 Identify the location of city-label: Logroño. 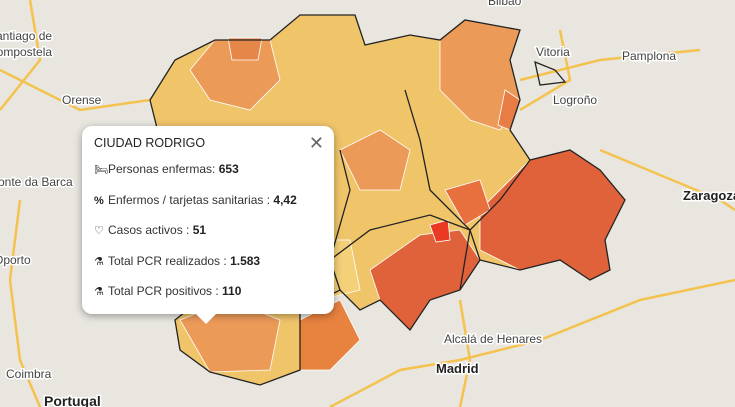
(575, 100).